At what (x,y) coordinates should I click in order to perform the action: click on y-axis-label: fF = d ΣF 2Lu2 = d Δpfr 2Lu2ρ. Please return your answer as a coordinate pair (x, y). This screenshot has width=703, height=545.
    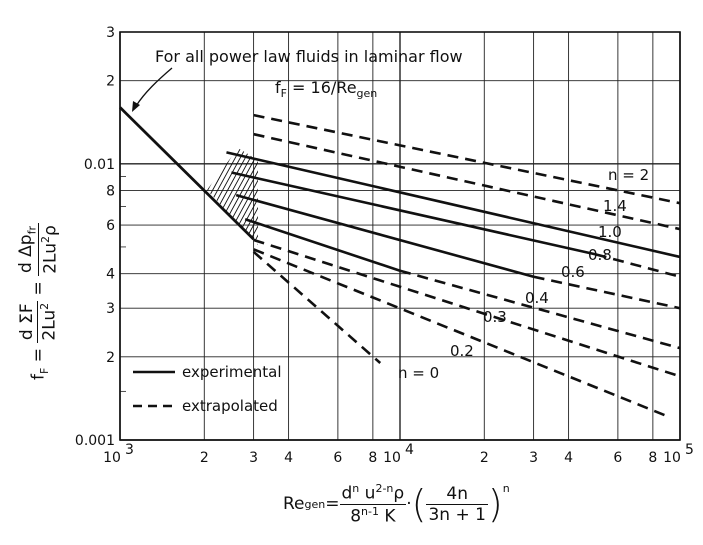
    Looking at the image, I should click on (39, 301).